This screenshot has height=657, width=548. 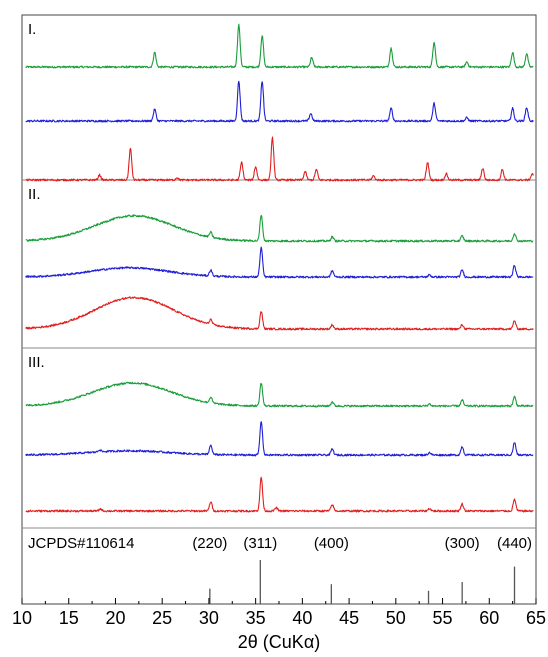 What do you see at coordinates (209, 543) in the screenshot?
I see `reference-hkl-label-1: (220)` at bounding box center [209, 543].